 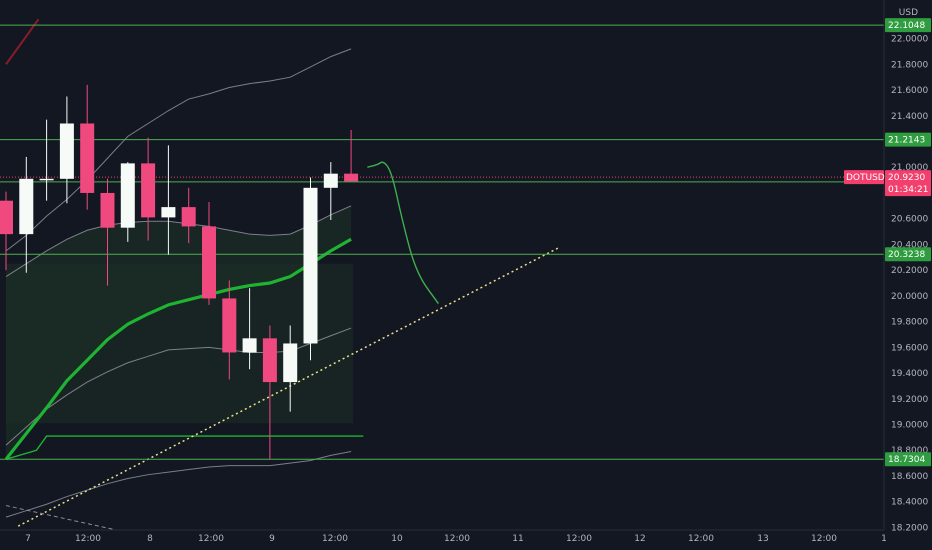 I want to click on price-tick-label: 21.8000, so click(x=909, y=65).